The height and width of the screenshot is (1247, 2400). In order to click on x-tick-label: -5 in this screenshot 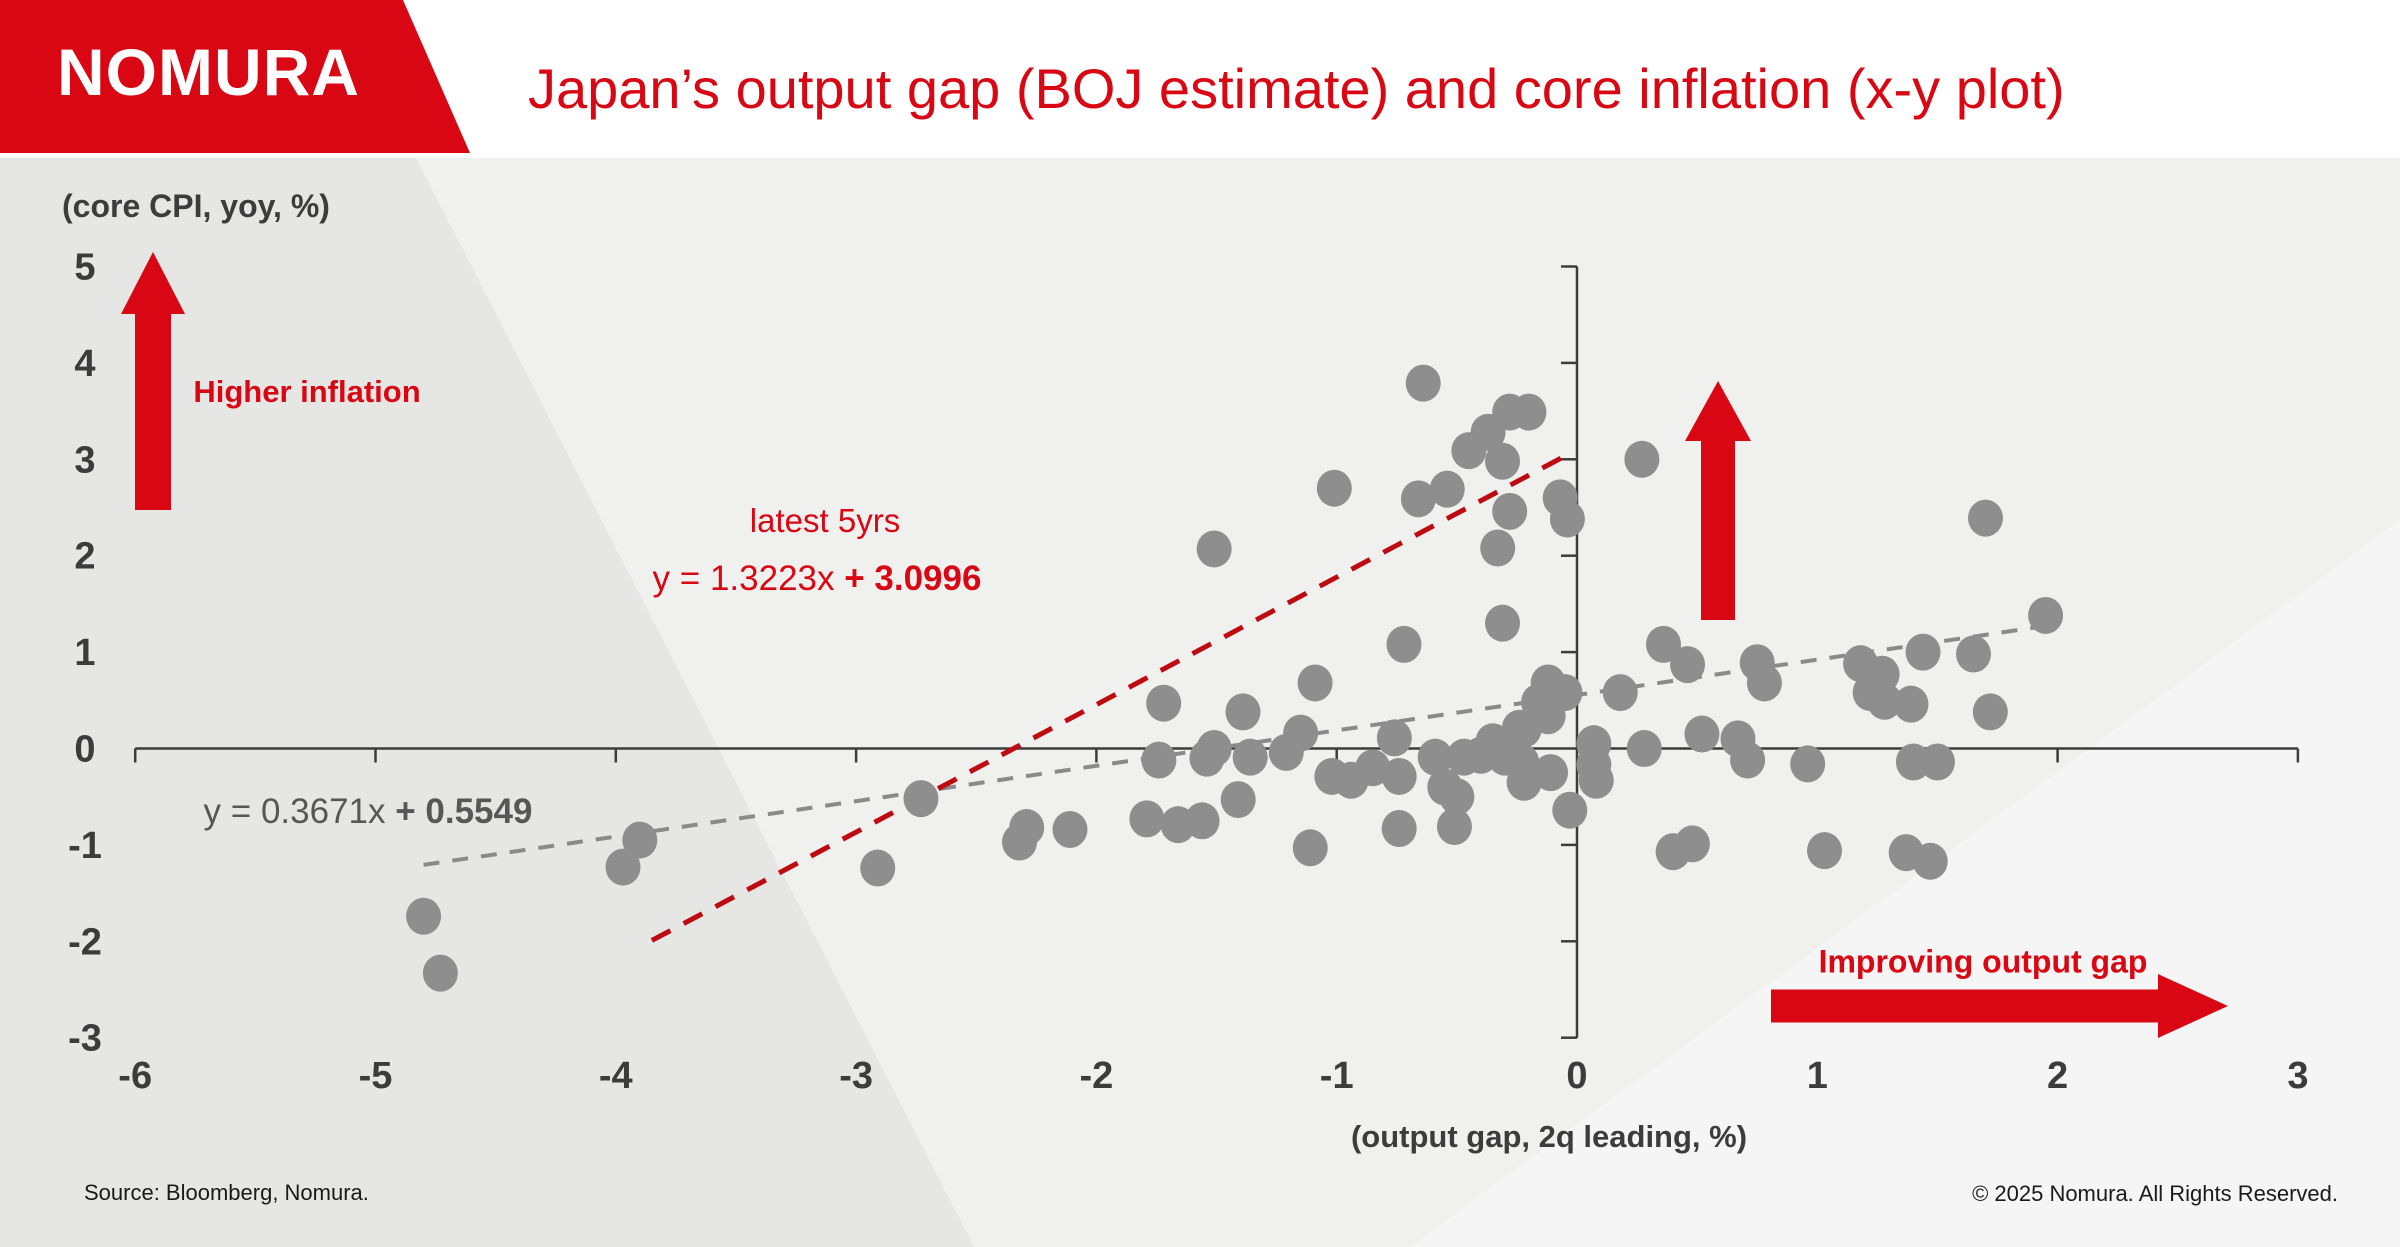, I will do `click(376, 1076)`.